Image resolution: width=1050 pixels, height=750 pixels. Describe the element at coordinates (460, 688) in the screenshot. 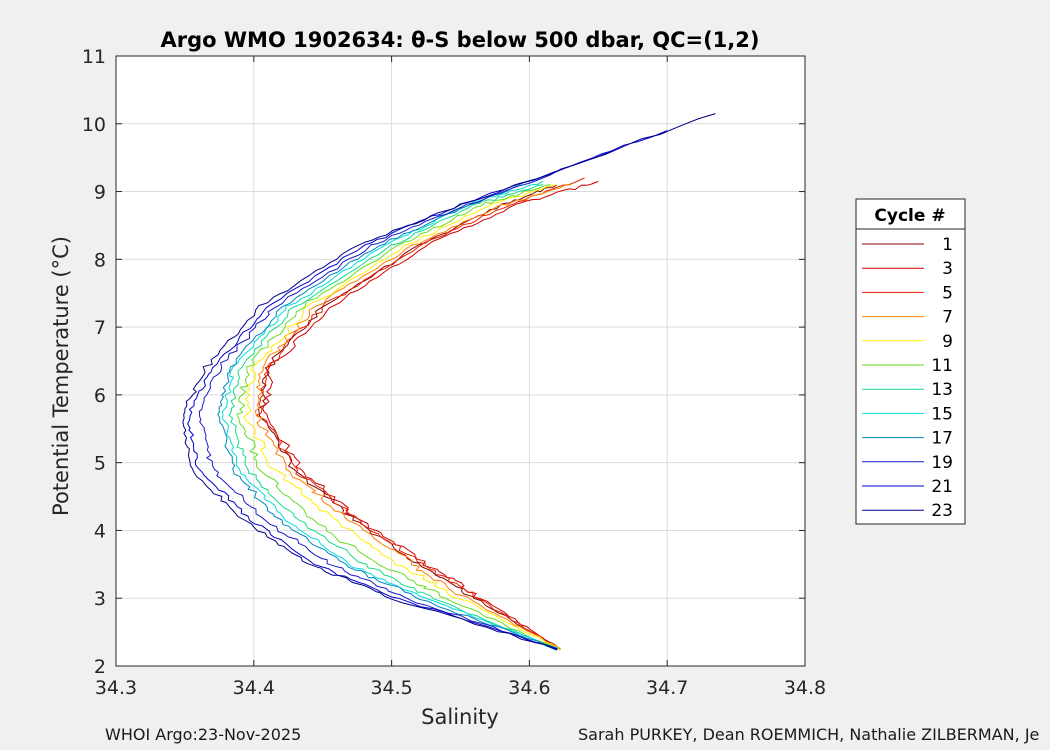

I see `x-tick-labels: 34.3 34.4 34.5 34.6 34.7 34.8` at that location.